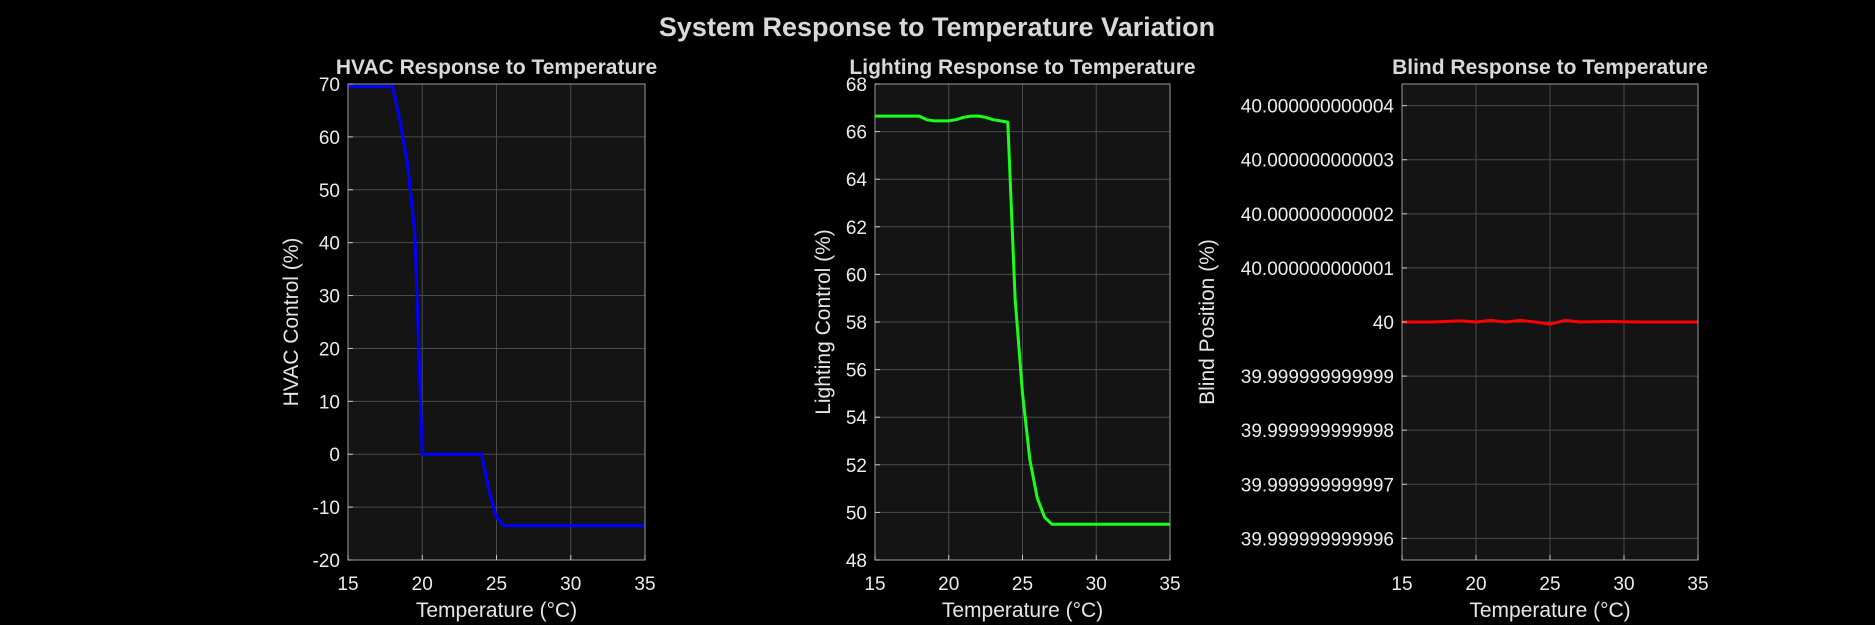 This screenshot has width=1875, height=625. Describe the element at coordinates (326, 561) in the screenshot. I see `y-tick-label: -20` at that location.